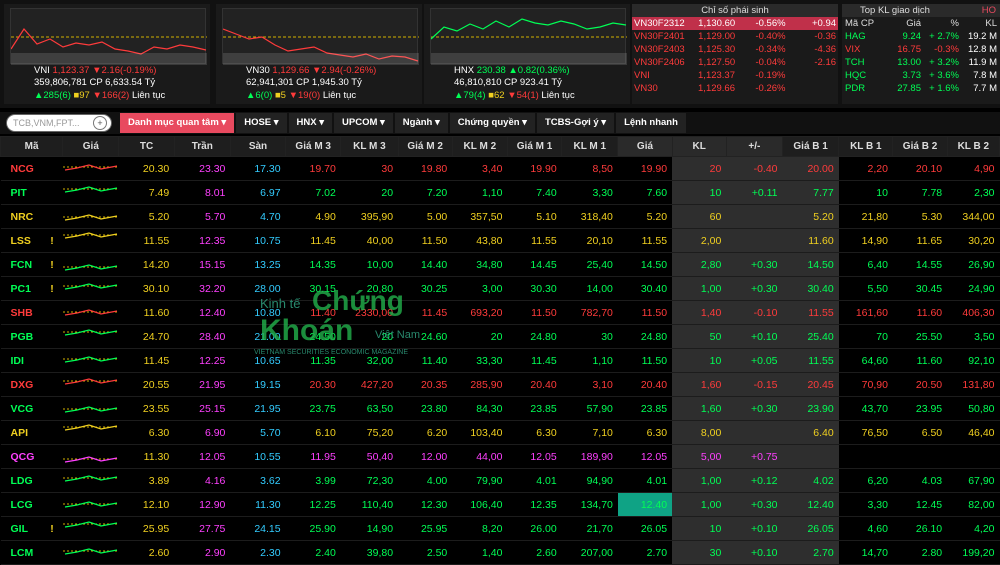  Describe the element at coordinates (810, 408) in the screenshot. I see `cell--: 23.90` at that location.